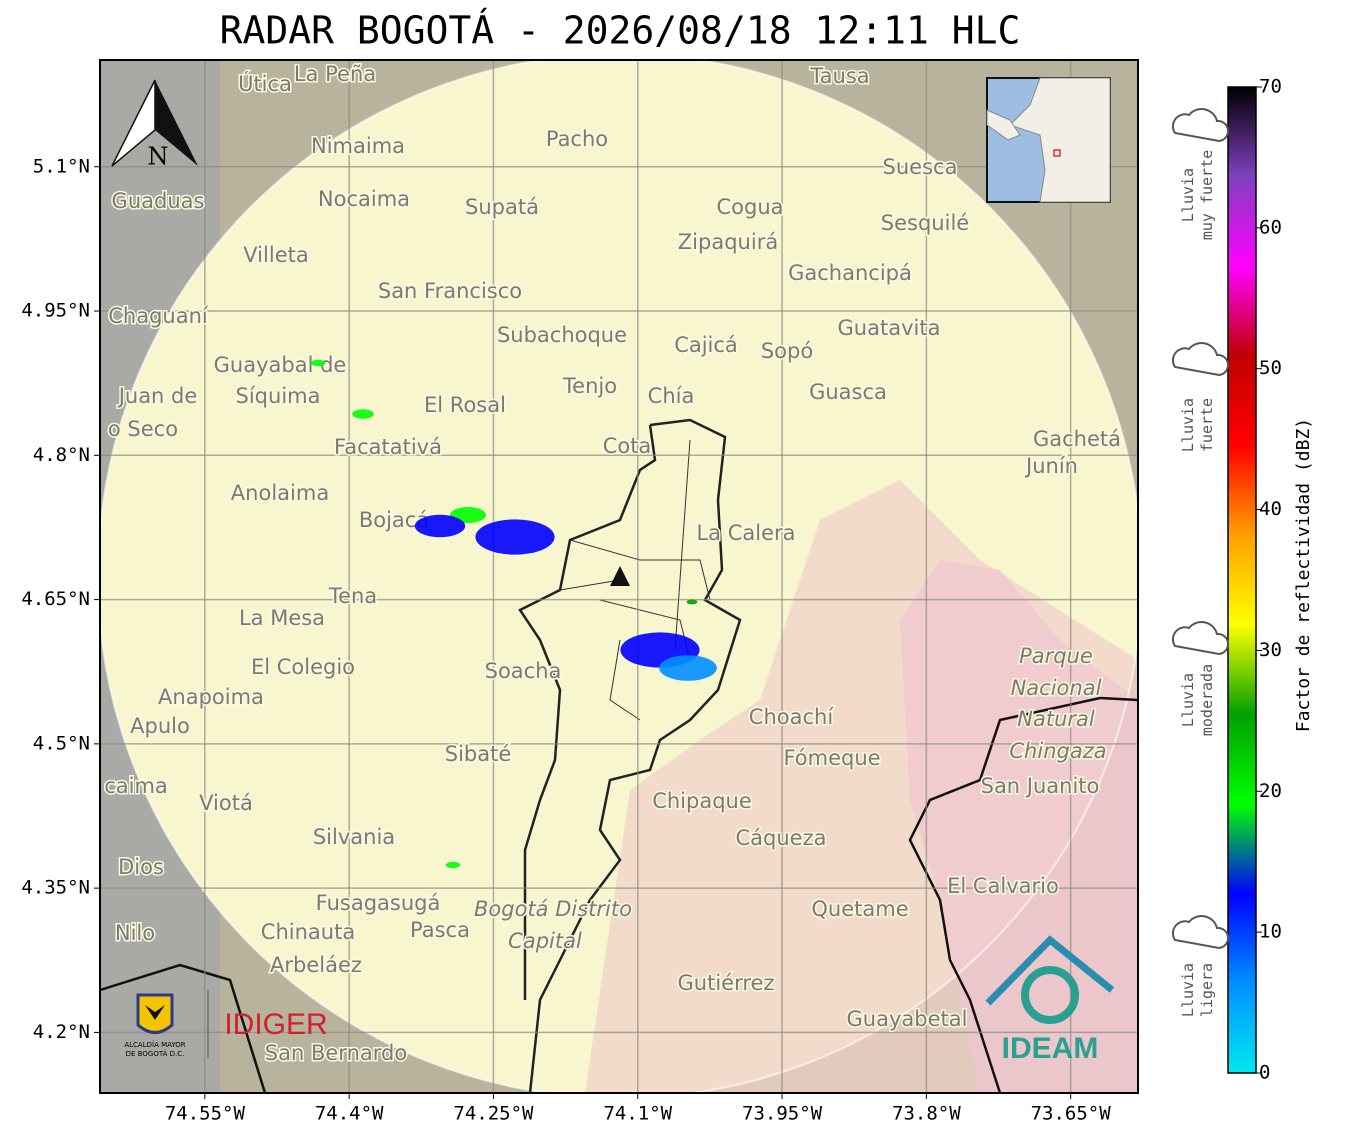 The image size is (1349, 1139). What do you see at coordinates (1071, 1114) in the screenshot?
I see `x-tick-label: 73.65°W` at bounding box center [1071, 1114].